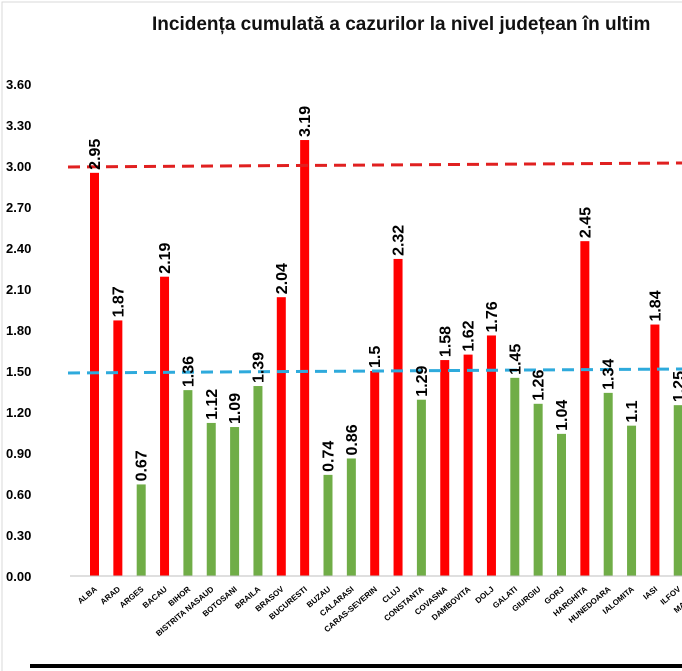 The height and width of the screenshot is (671, 682). What do you see at coordinates (87, 594) in the screenshot?
I see `x-tick-label: ALBA` at bounding box center [87, 594].